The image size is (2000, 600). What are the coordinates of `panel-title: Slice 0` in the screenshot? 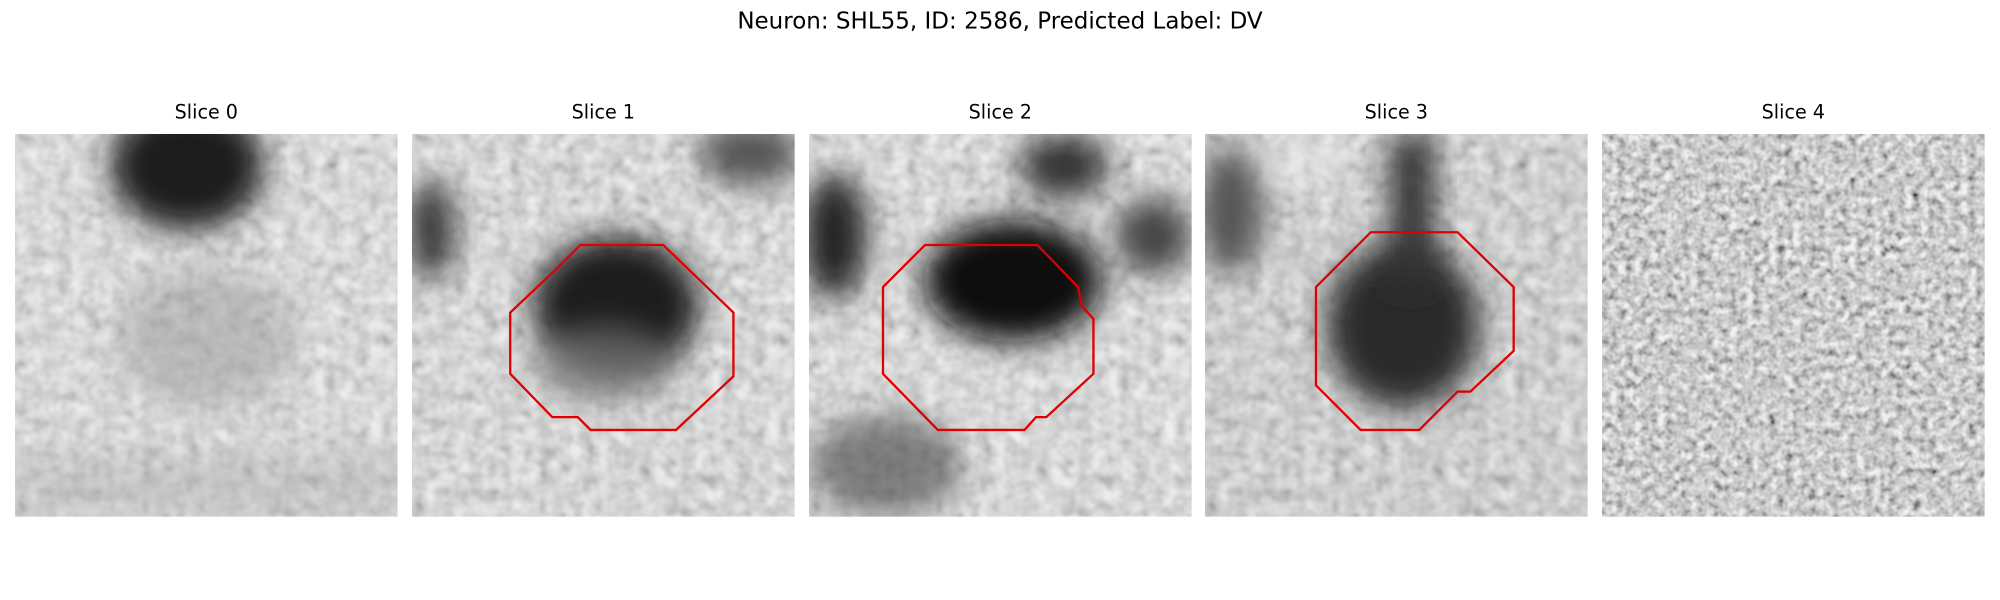 It's located at (206, 112).